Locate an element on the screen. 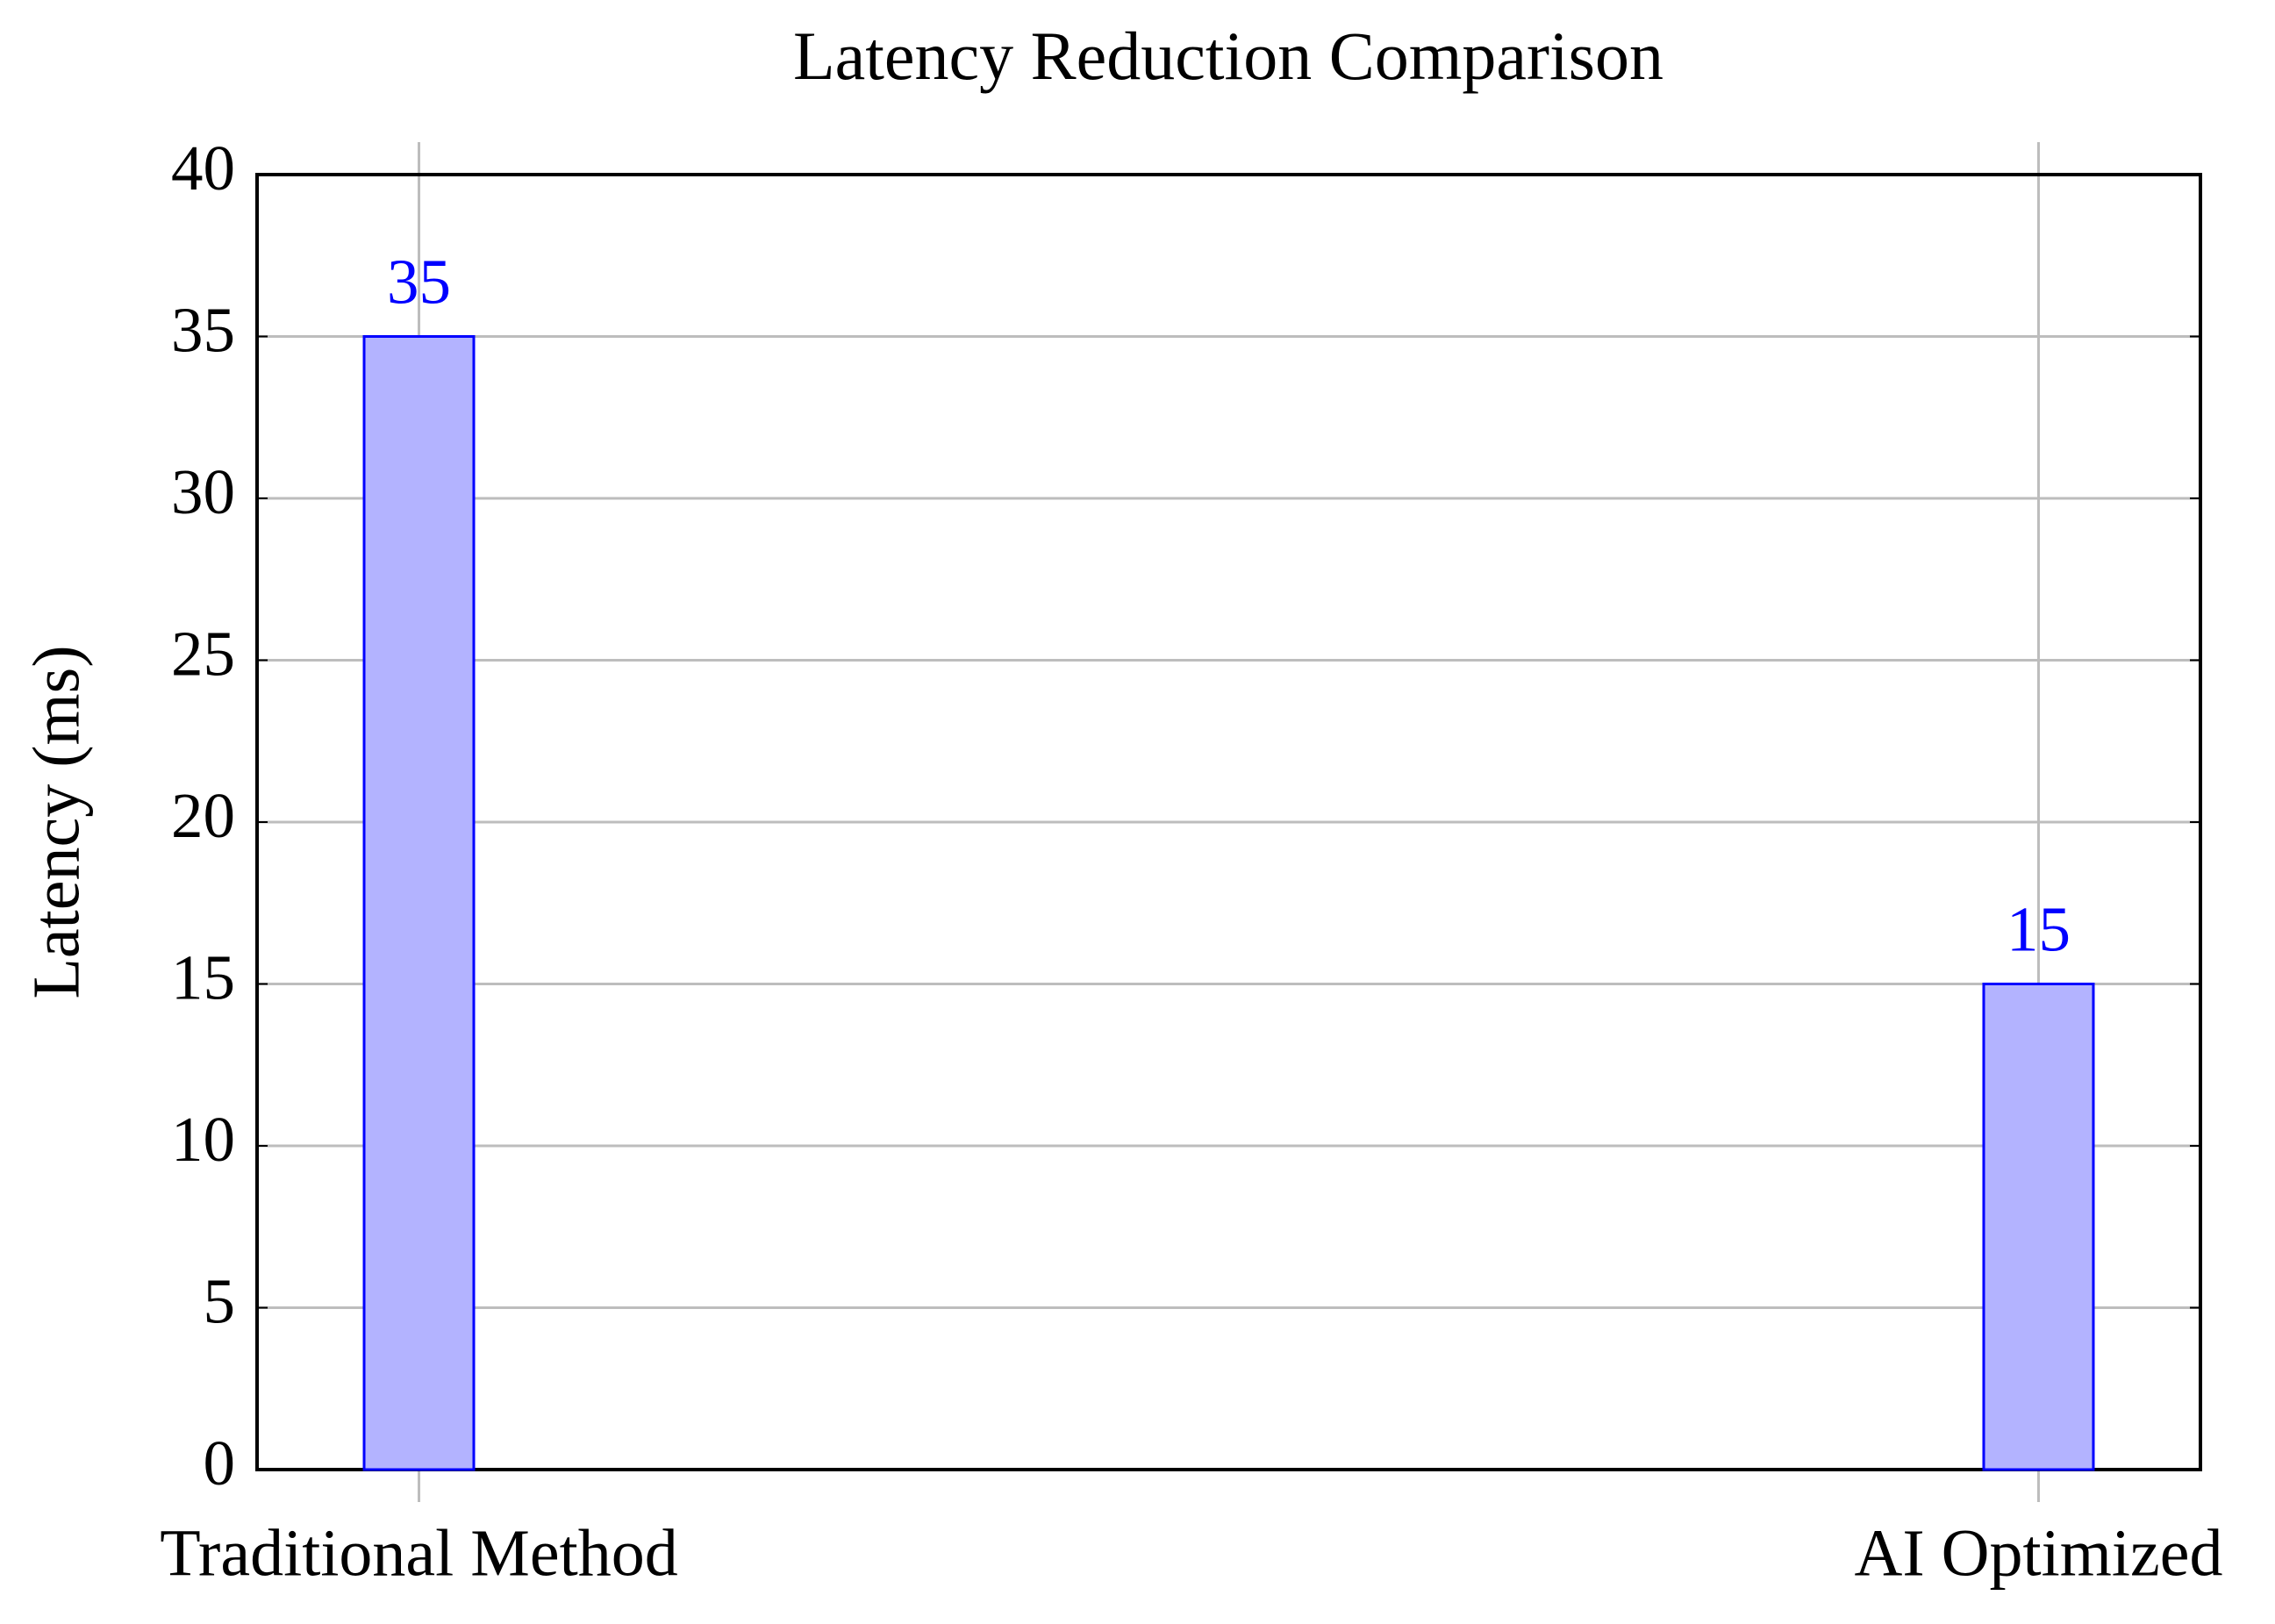  y-tick-label: 15 is located at coordinates (203, 976).